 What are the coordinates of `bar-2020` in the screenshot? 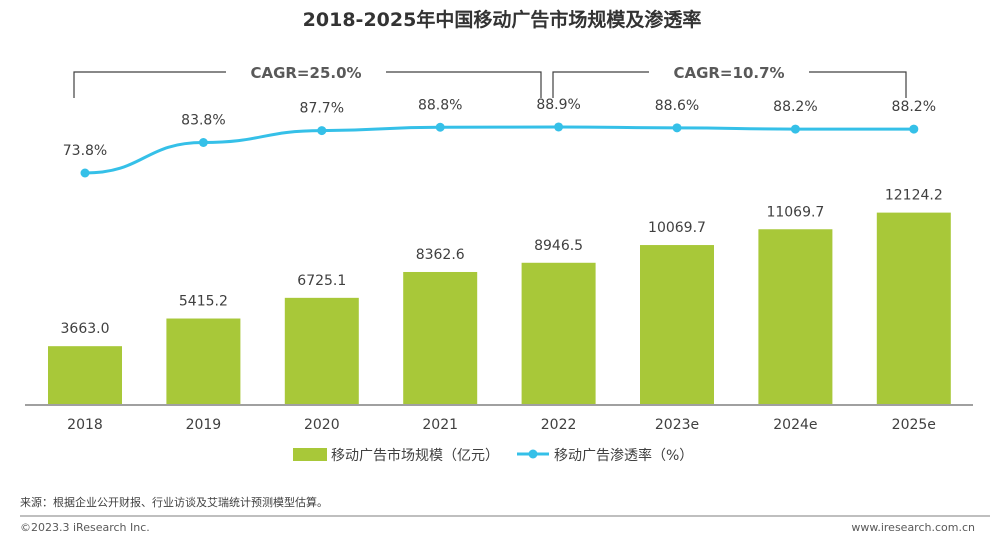 It's located at (321, 350).